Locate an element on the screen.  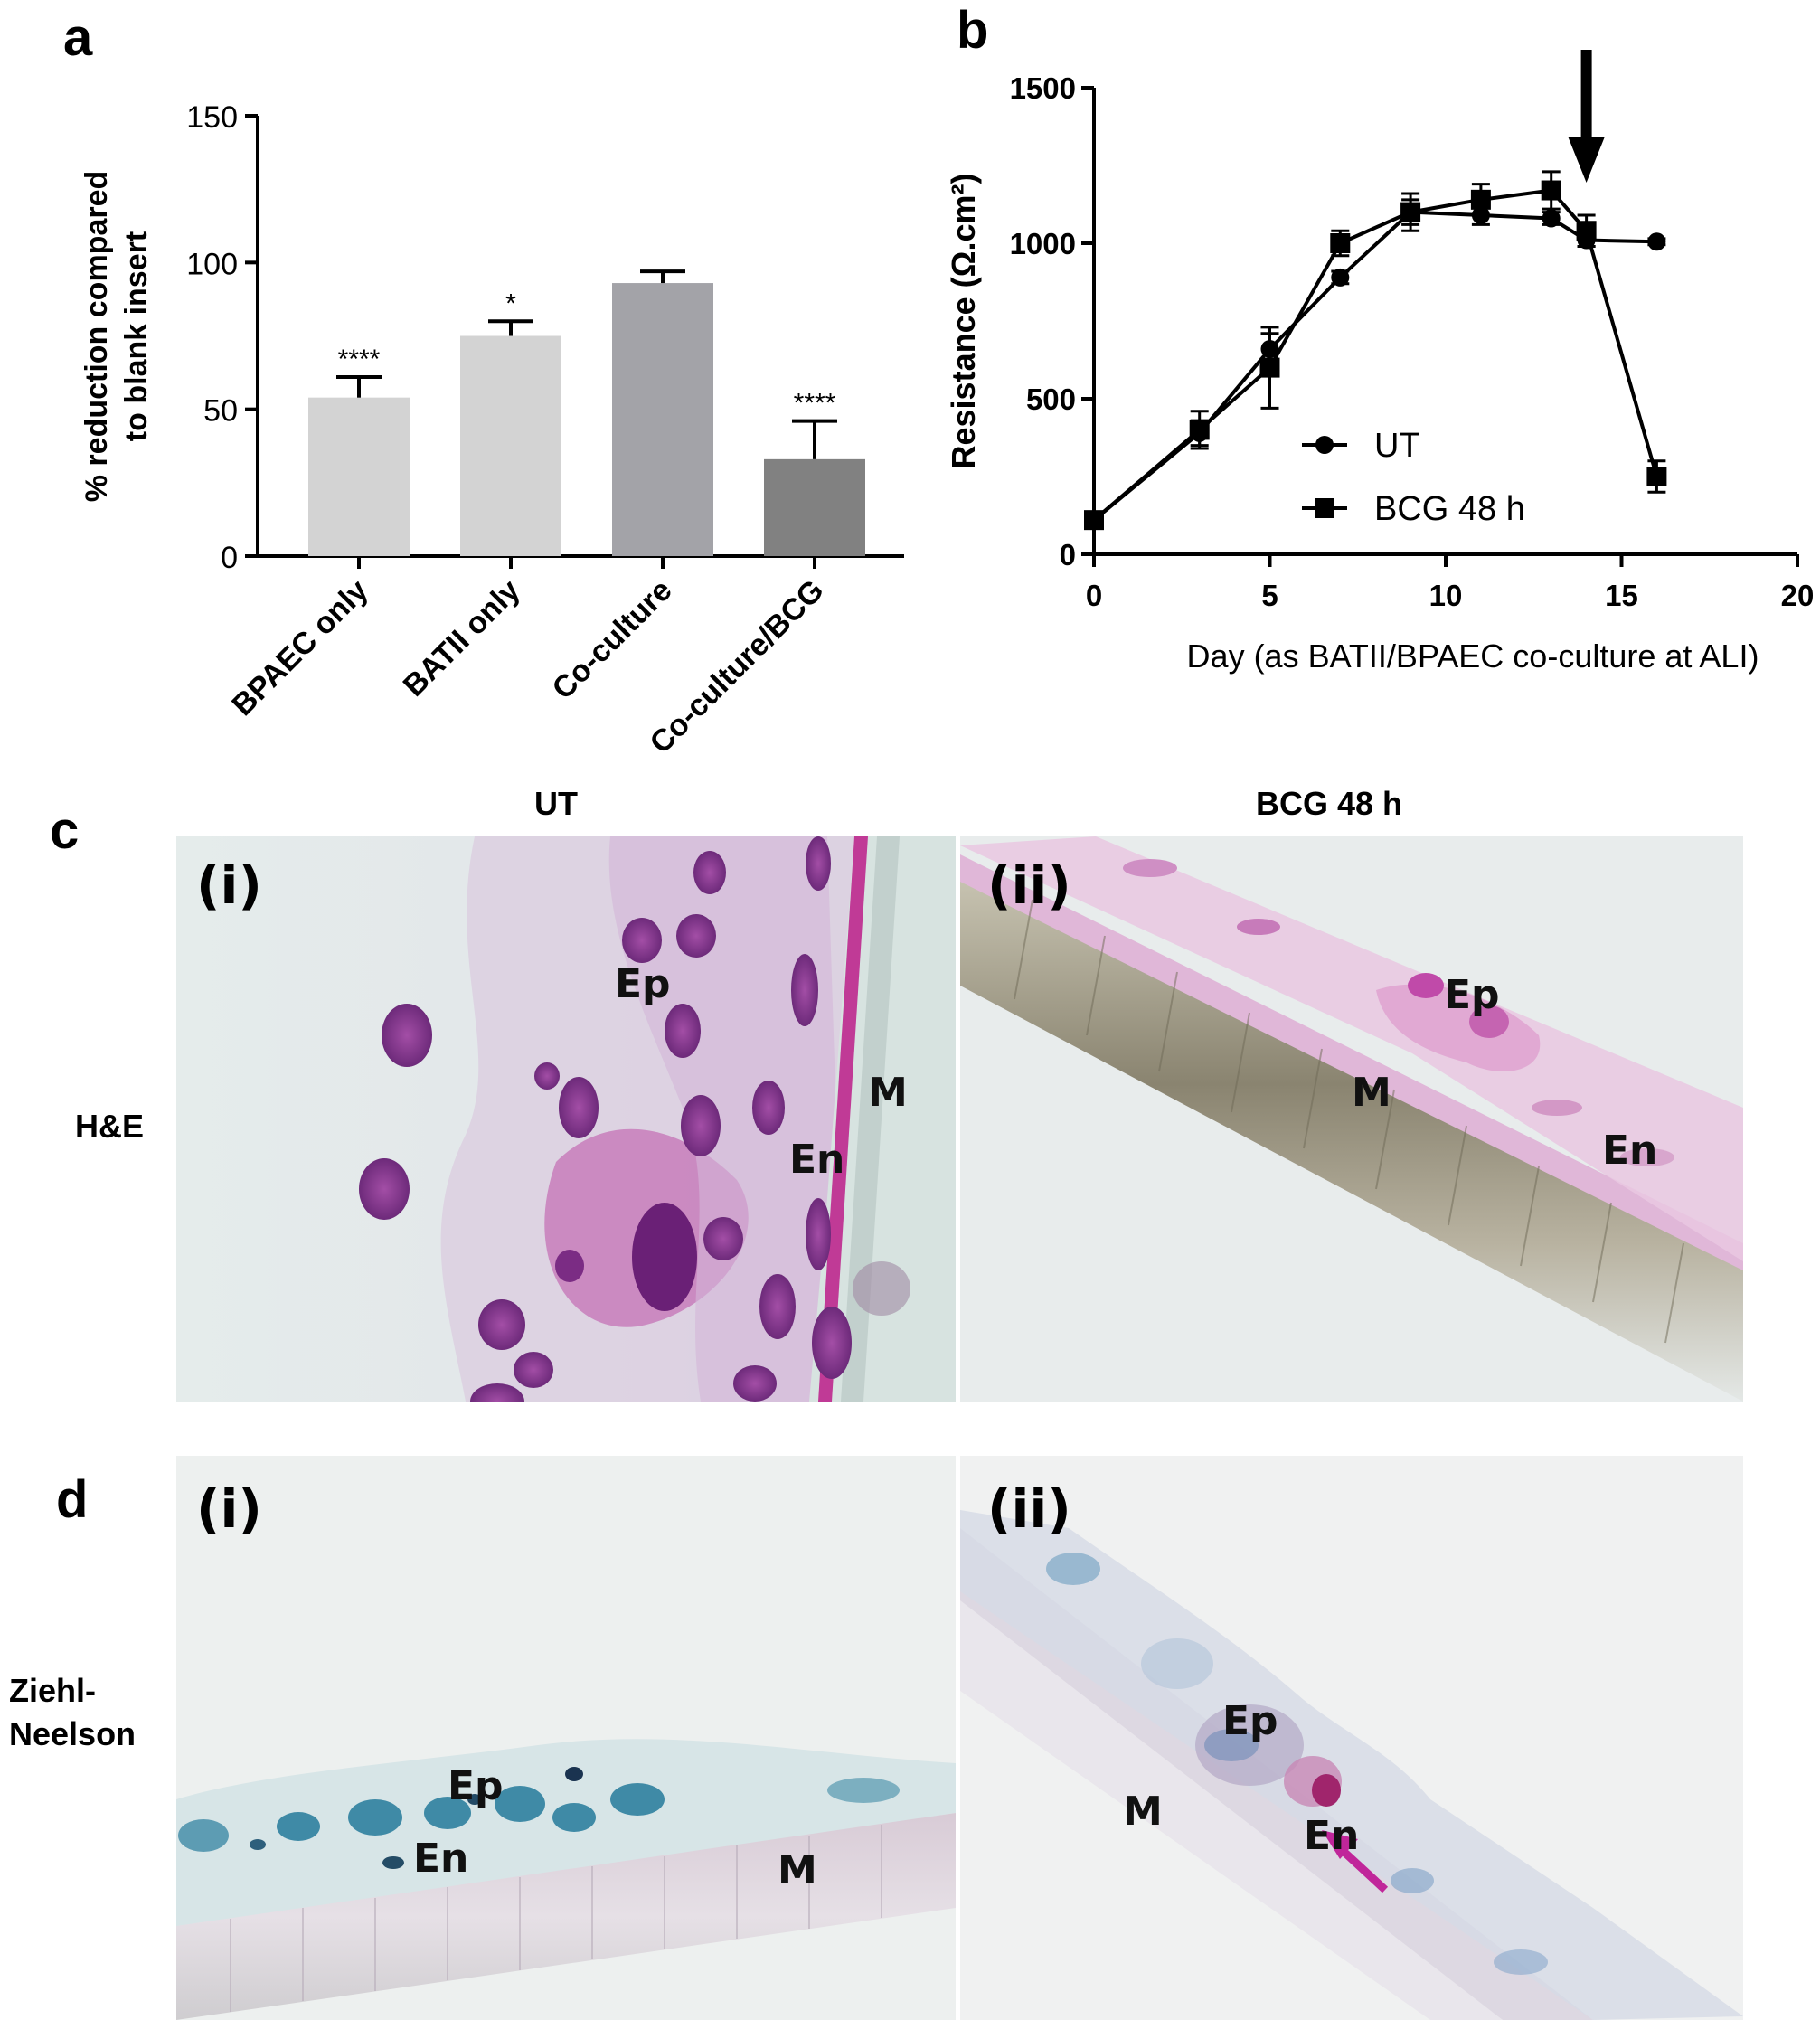
micrograph-he-ut-image is located at coordinates (566, 1119).